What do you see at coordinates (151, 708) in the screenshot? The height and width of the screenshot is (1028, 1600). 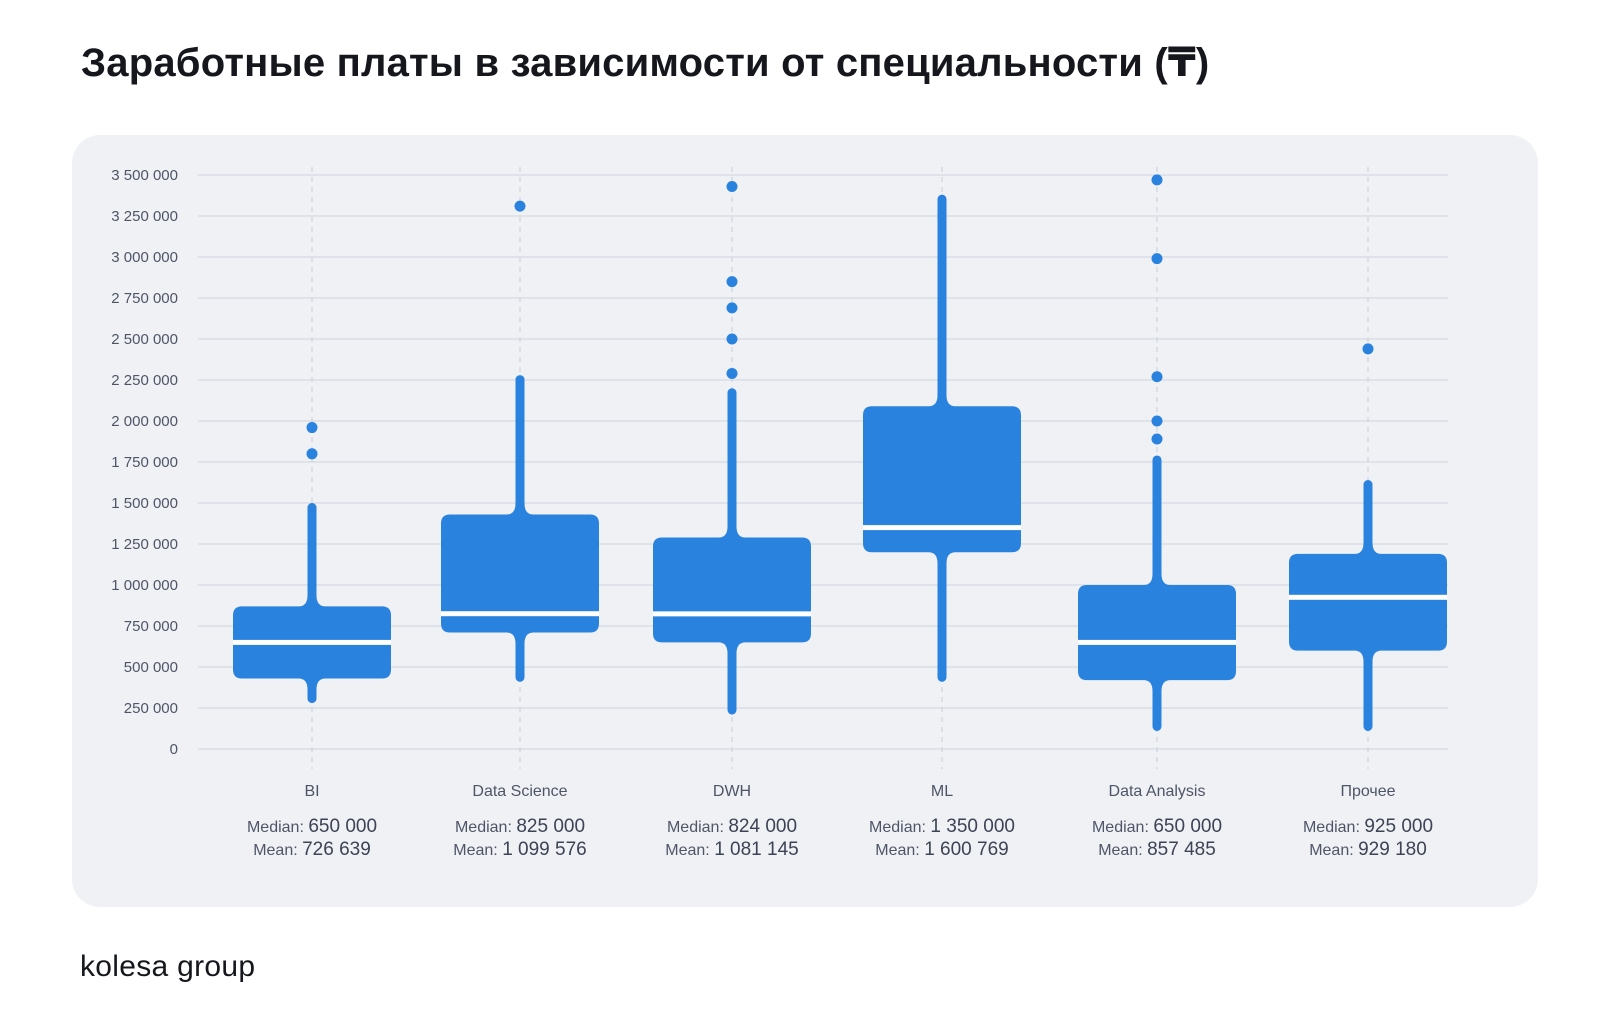 I see `y-tick-label: 250 000` at bounding box center [151, 708].